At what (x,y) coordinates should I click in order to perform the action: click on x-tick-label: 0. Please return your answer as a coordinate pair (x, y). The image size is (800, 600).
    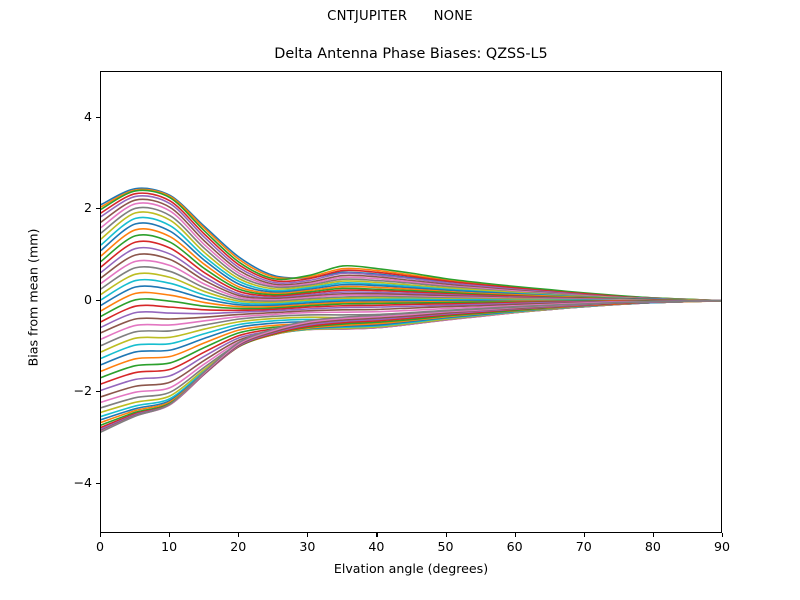
    Looking at the image, I should click on (99, 546).